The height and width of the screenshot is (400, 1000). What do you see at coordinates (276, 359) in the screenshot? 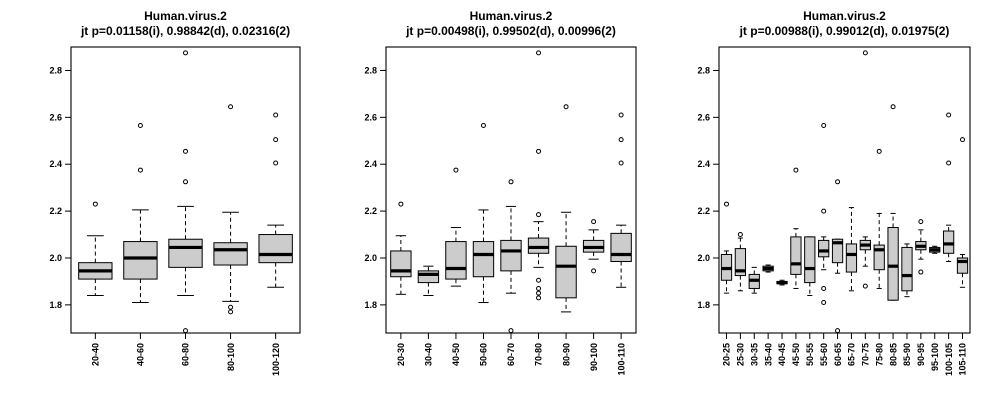
I see `x-tick-label: 100-120` at bounding box center [276, 359].